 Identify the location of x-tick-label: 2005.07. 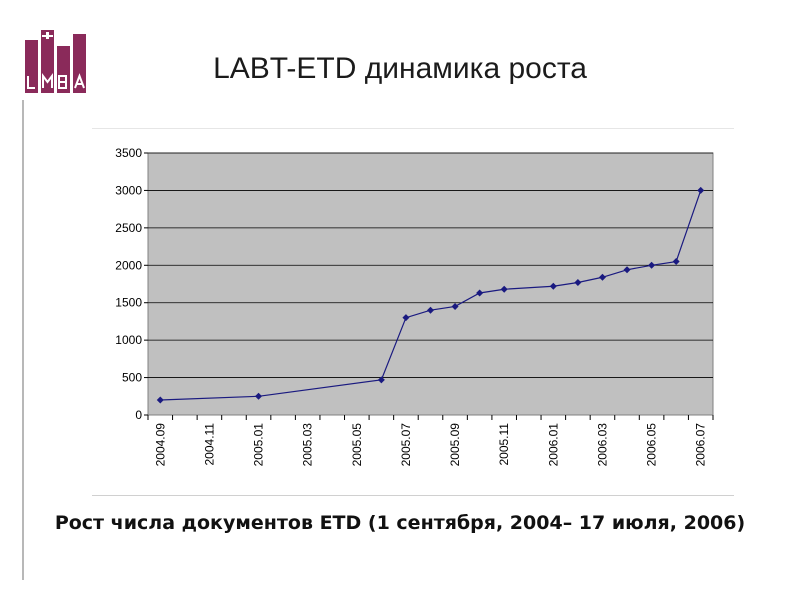
(406, 445).